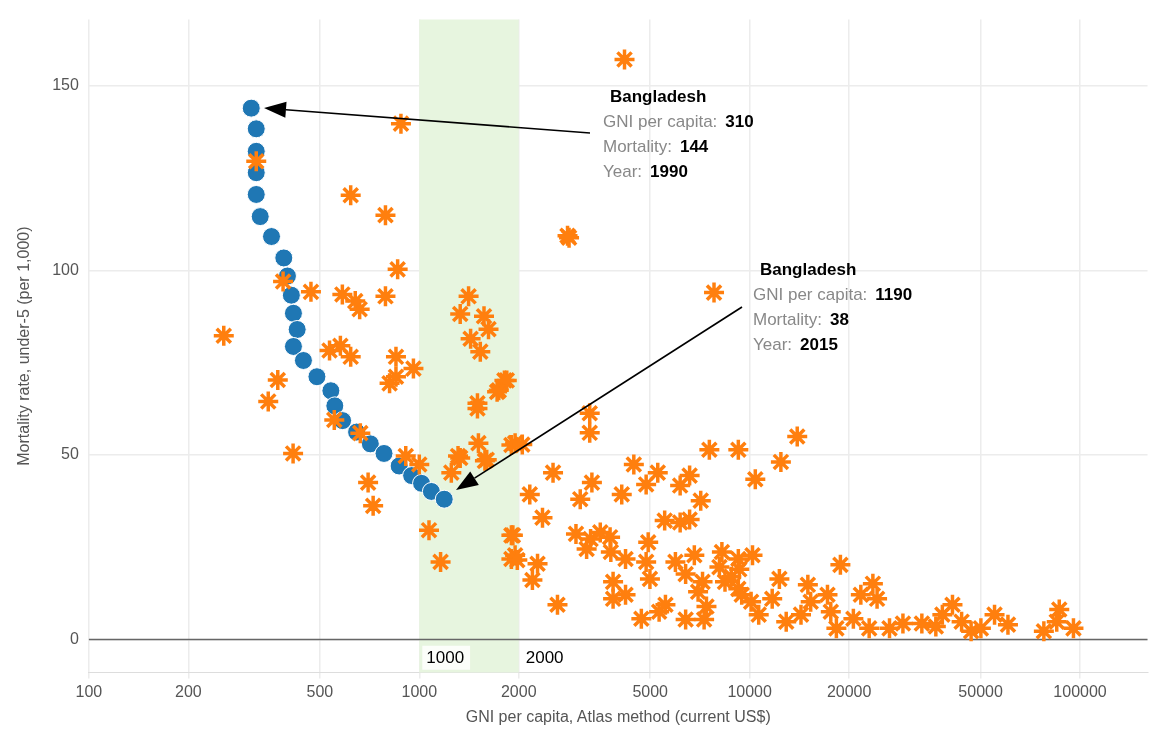 The width and height of the screenshot is (1161, 740). I want to click on x-tick-label: 20000, so click(849, 691).